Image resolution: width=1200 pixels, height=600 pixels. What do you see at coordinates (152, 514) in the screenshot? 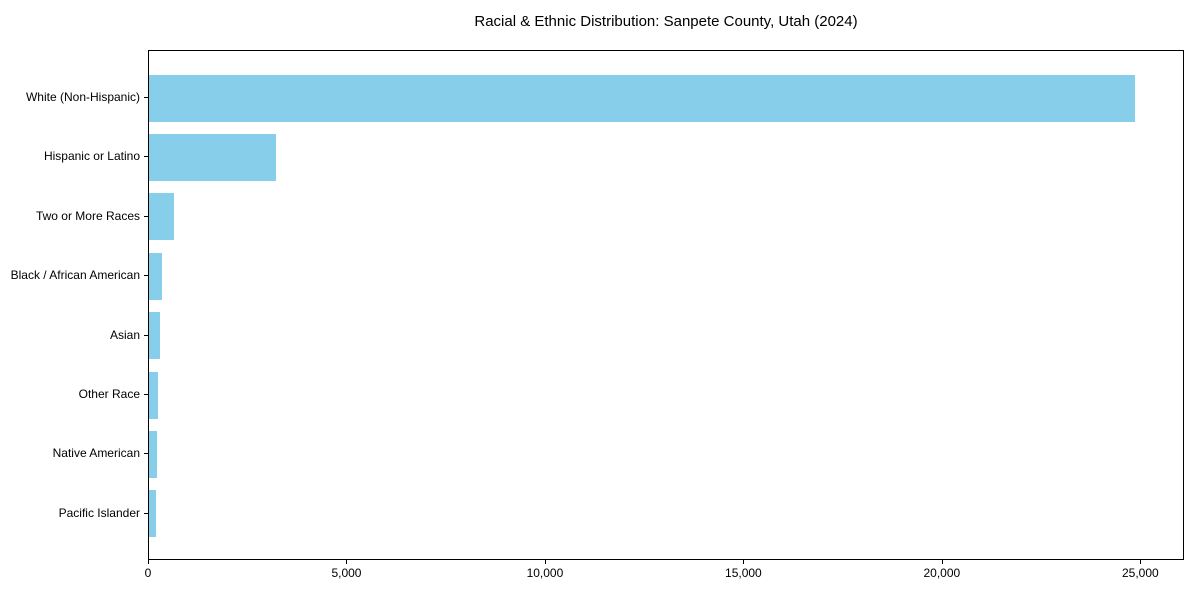
I see `bar-pacific-islander` at bounding box center [152, 514].